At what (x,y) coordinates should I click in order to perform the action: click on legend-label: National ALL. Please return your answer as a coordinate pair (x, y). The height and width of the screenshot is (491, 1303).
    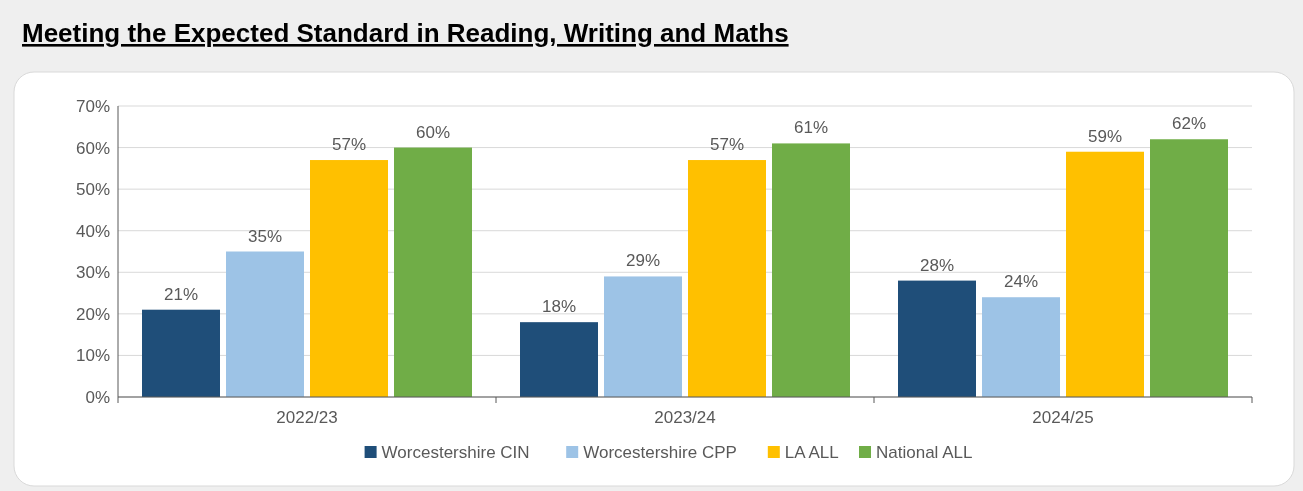
    Looking at the image, I should click on (924, 452).